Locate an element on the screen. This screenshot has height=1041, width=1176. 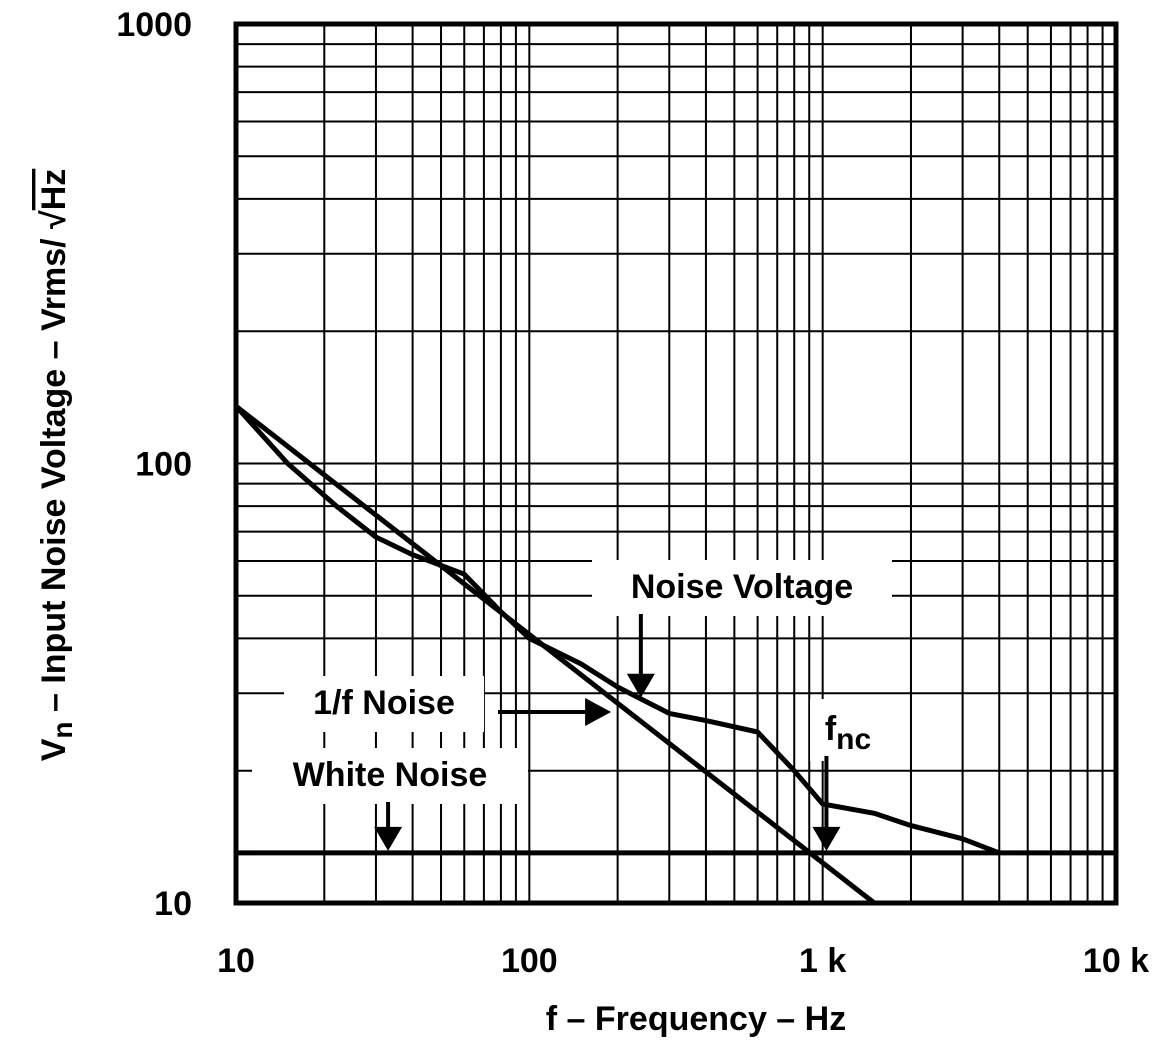
x-tick-label: 100 is located at coordinates (529, 961).